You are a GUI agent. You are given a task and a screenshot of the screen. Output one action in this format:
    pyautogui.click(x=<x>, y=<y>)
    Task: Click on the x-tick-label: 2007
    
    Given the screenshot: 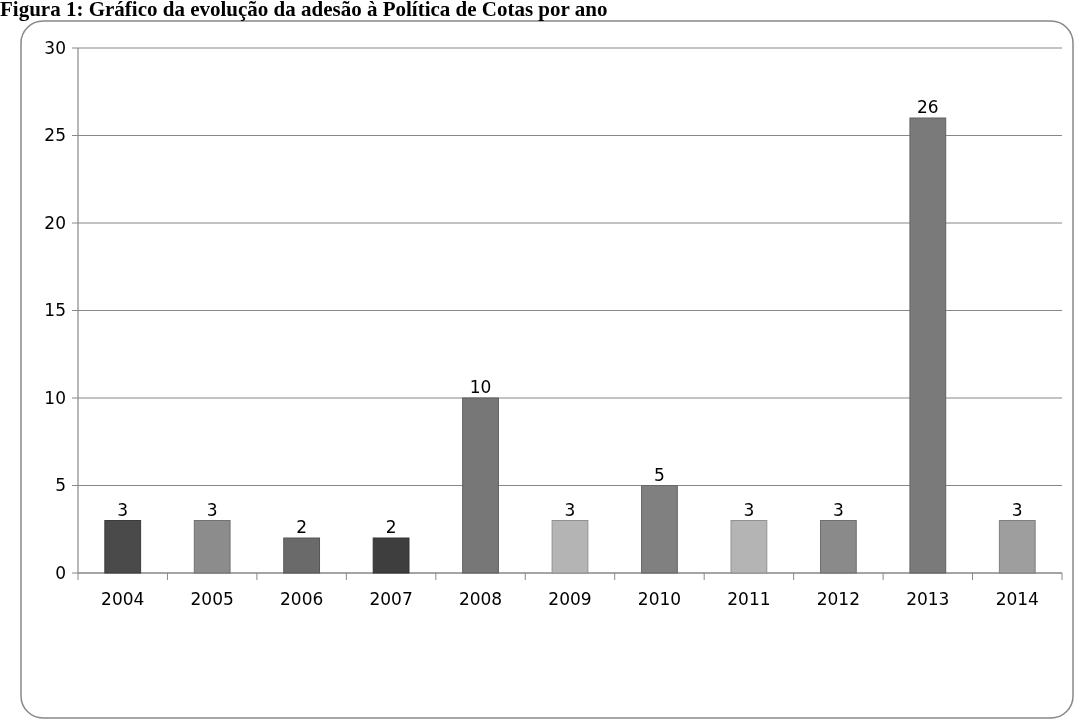 What is the action you would take?
    pyautogui.click(x=391, y=599)
    